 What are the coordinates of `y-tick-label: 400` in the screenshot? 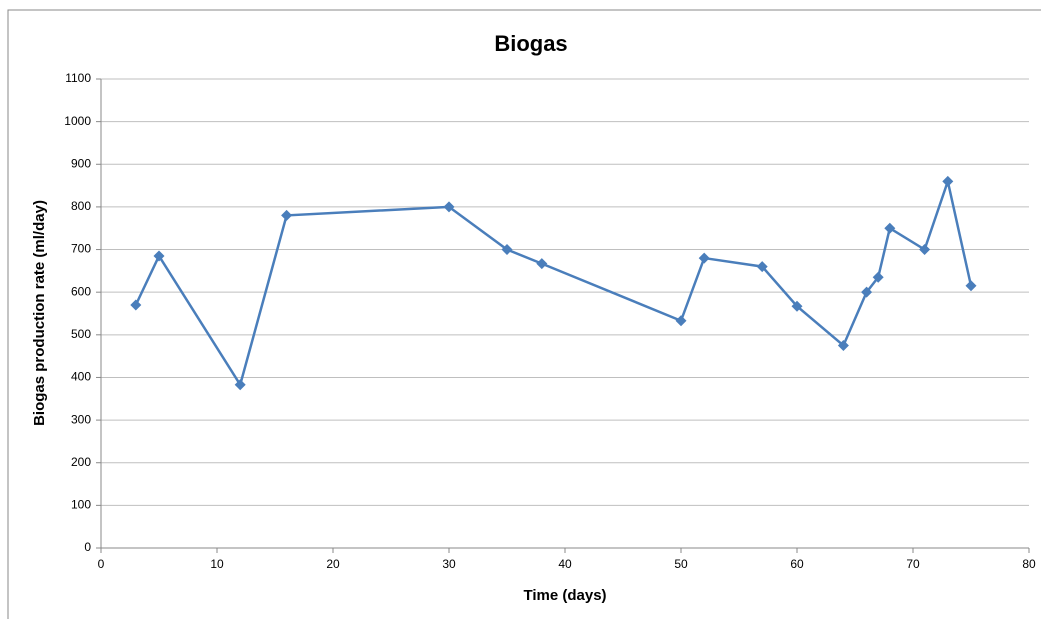 It's located at (81, 377).